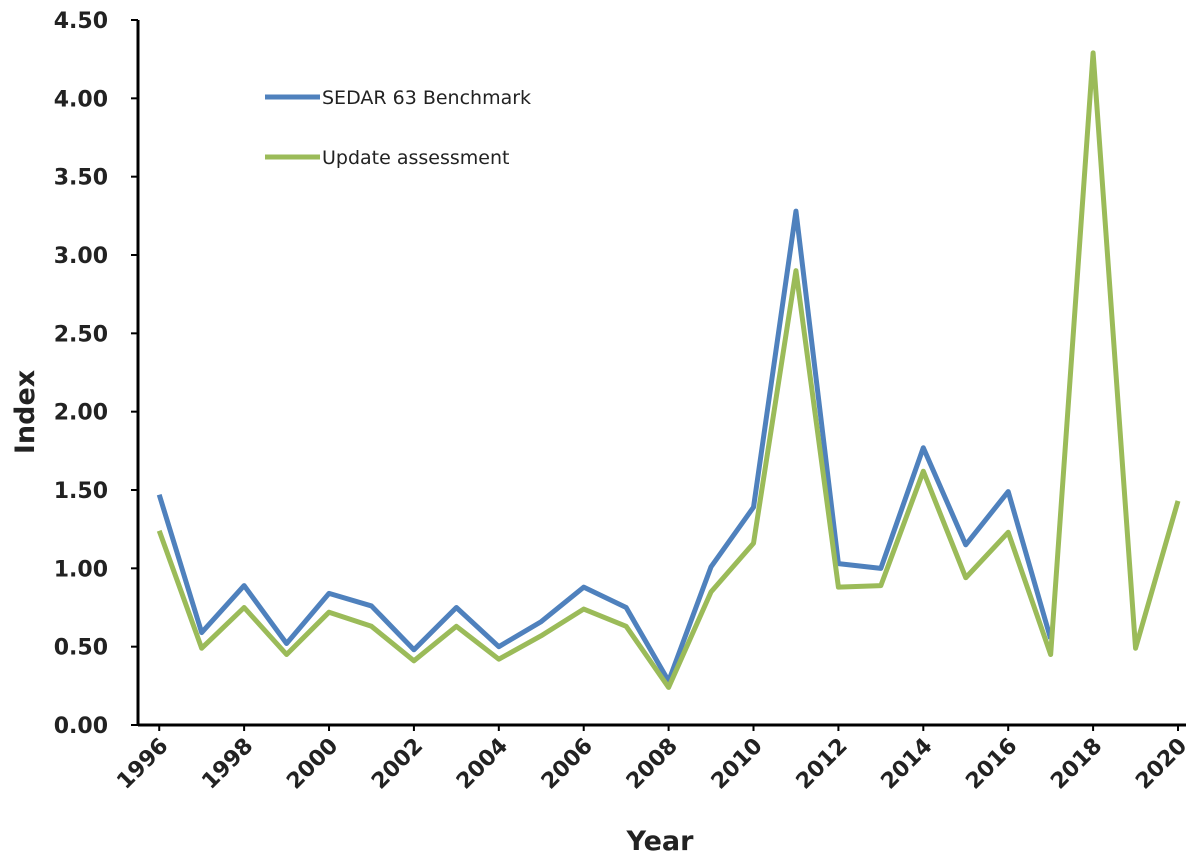 Image resolution: width=1192 pixels, height=865 pixels. Describe the element at coordinates (81, 569) in the screenshot. I see `y-tick-label: 1.00` at that location.